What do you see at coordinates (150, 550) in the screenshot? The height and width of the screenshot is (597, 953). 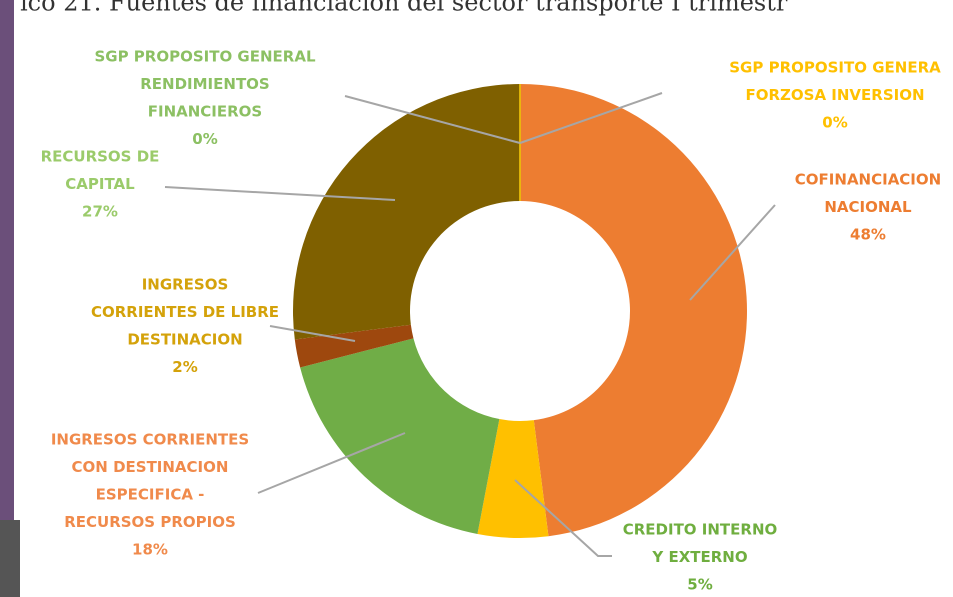 I see `value-label: 18%` at bounding box center [150, 550].